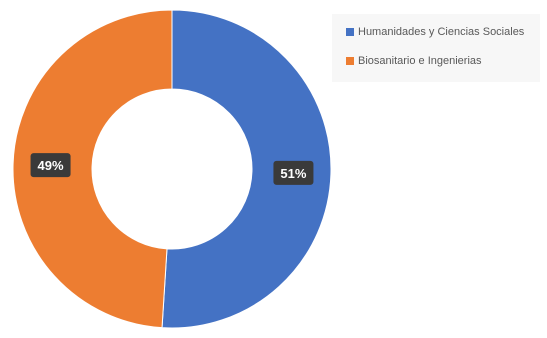 This screenshot has width=547, height=338. Describe the element at coordinates (350, 32) in the screenshot. I see `legend-swatch-humanidades` at that location.